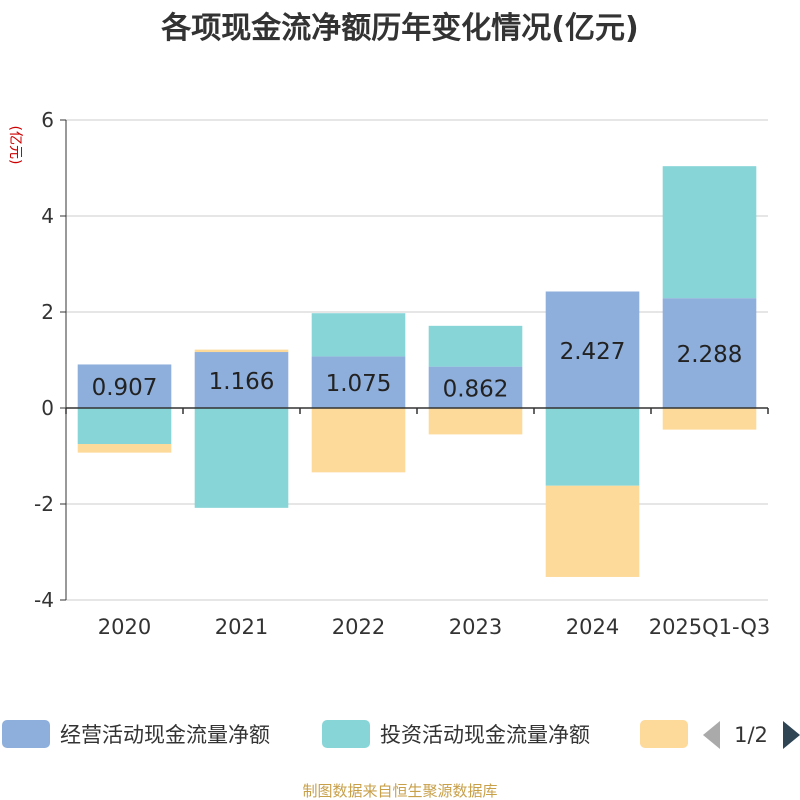 This screenshot has height=800, width=800. I want to click on bar-series-3-2025Q1-Q3, so click(709, 419).